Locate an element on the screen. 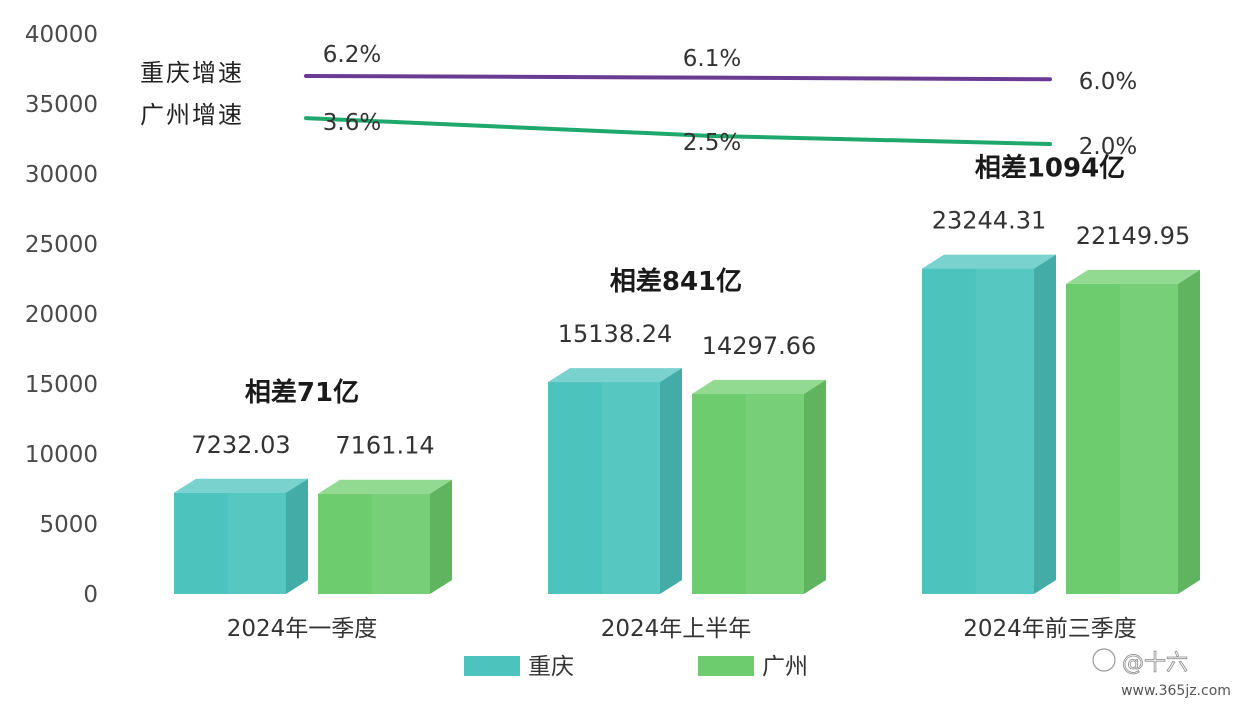 The image size is (1242, 704). watermark-text: @十六 is located at coordinates (1155, 663).